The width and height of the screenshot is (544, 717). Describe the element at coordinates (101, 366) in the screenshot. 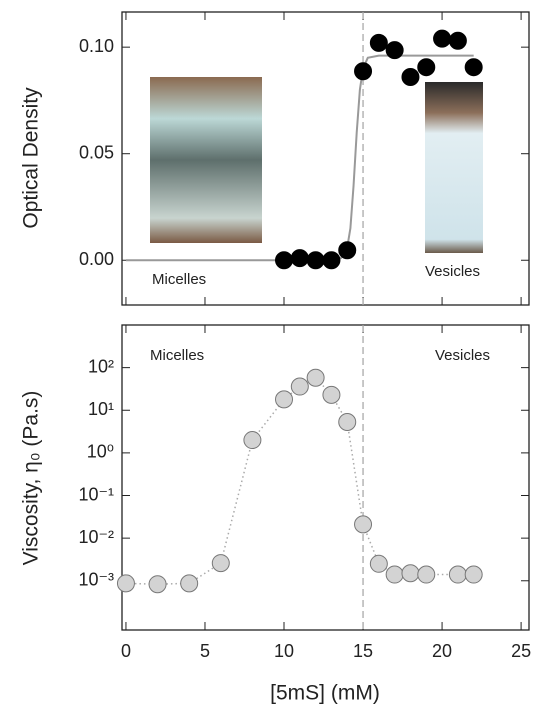

I see `y-tick-label: 10²` at that location.